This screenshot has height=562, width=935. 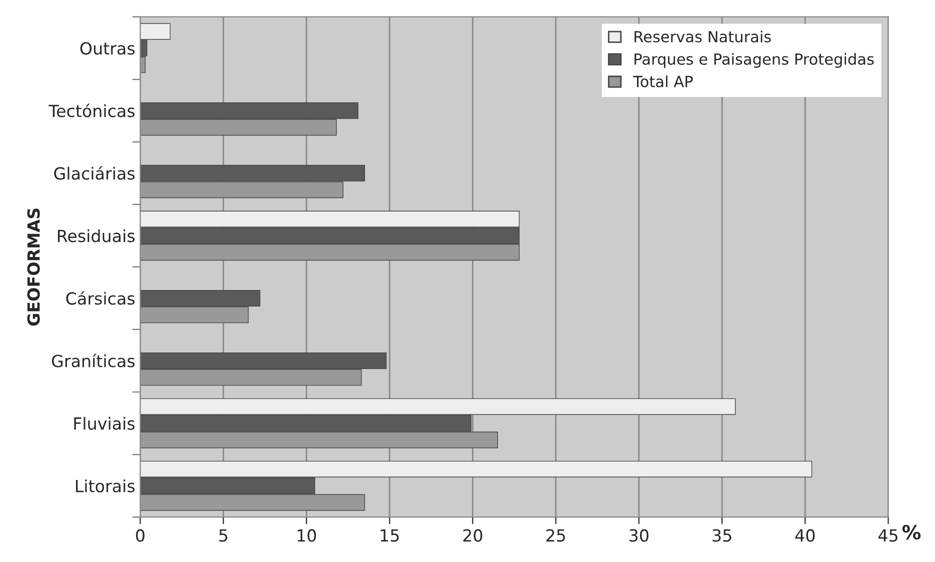 What do you see at coordinates (888, 535) in the screenshot?
I see `x-tick-label: 45` at bounding box center [888, 535].